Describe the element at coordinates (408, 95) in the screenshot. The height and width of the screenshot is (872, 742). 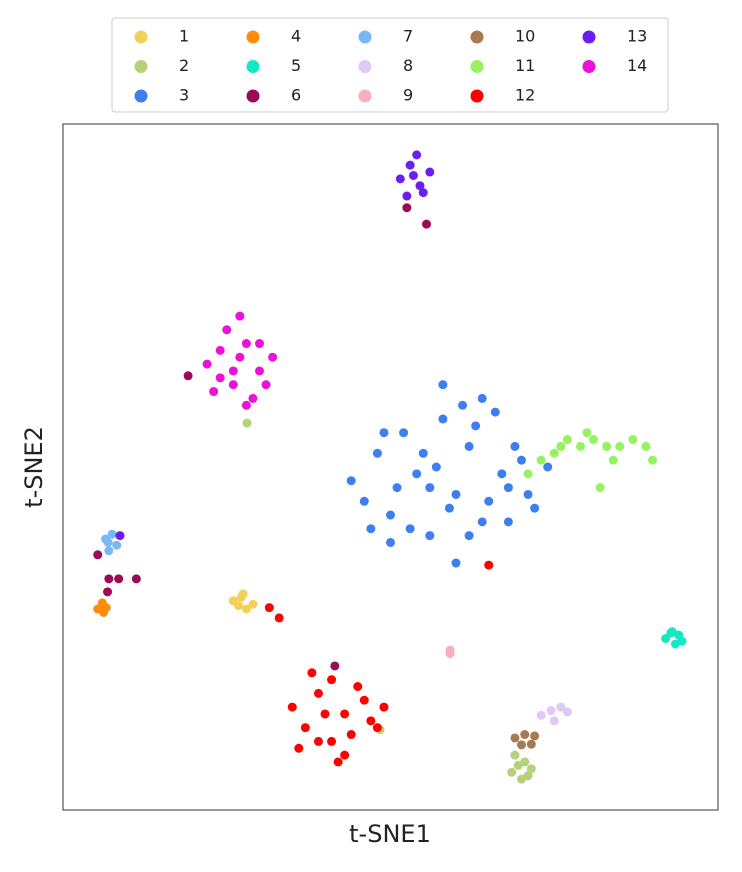
I see `legend-label: 9` at that location.